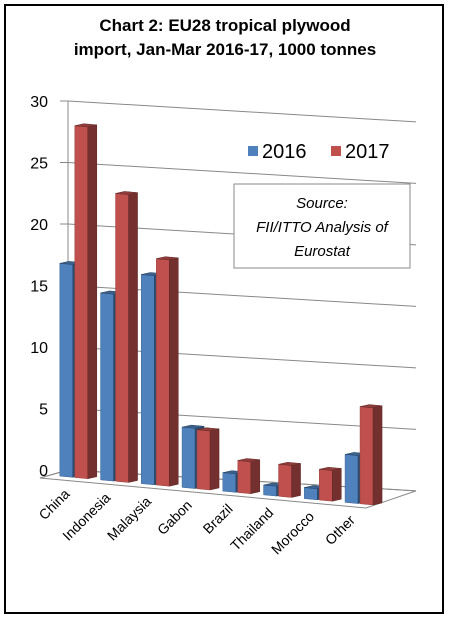  What do you see at coordinates (92, 302) in the screenshot?
I see `bar-2017-china-side` at bounding box center [92, 302].